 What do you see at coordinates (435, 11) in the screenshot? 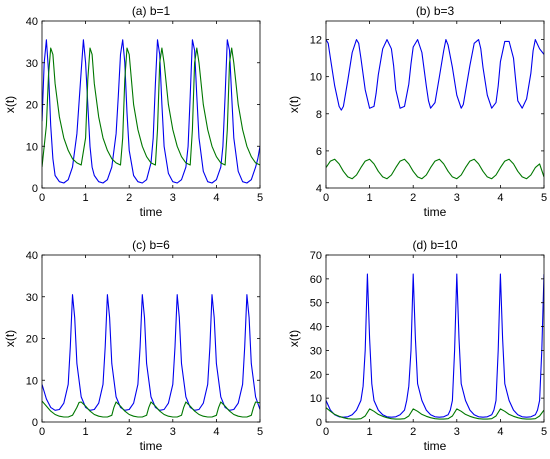
I see `panel-title: (b) b=3` at bounding box center [435, 11].